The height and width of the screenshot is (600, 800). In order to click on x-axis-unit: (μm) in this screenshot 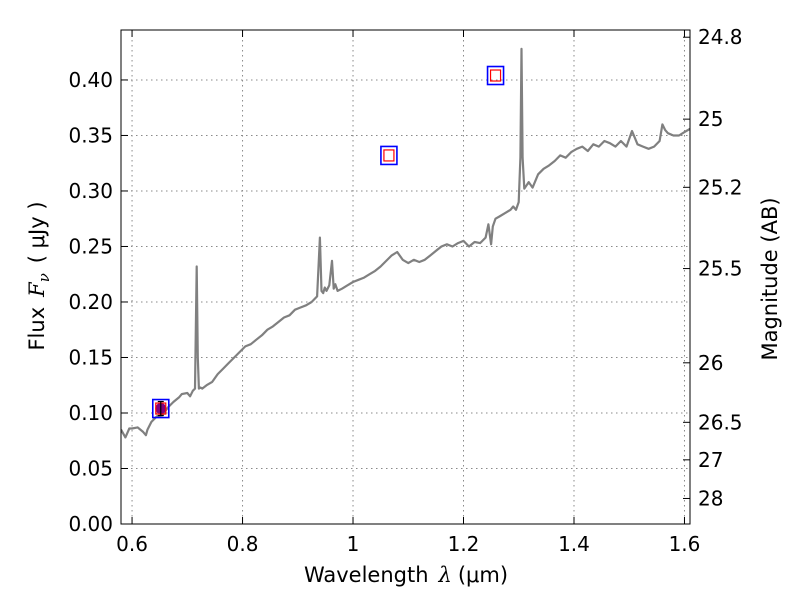, I will do `click(483, 575)`.